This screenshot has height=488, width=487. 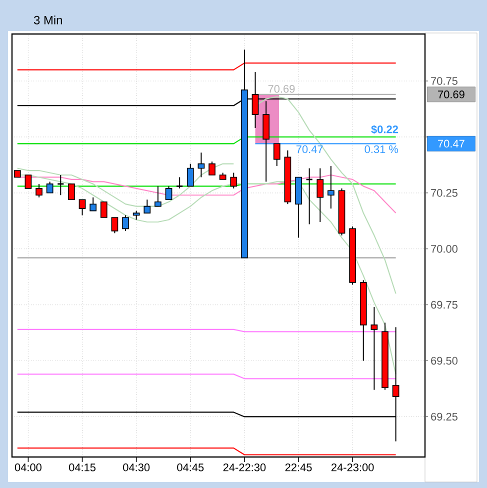 What do you see at coordinates (381, 149) in the screenshot?
I see `annotation: 0.31 %` at bounding box center [381, 149].